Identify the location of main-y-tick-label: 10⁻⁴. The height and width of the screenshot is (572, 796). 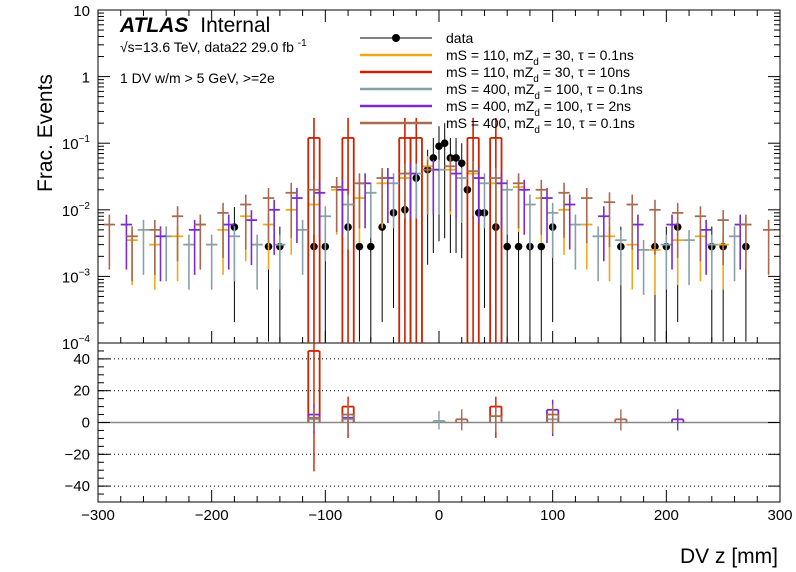
(76, 343).